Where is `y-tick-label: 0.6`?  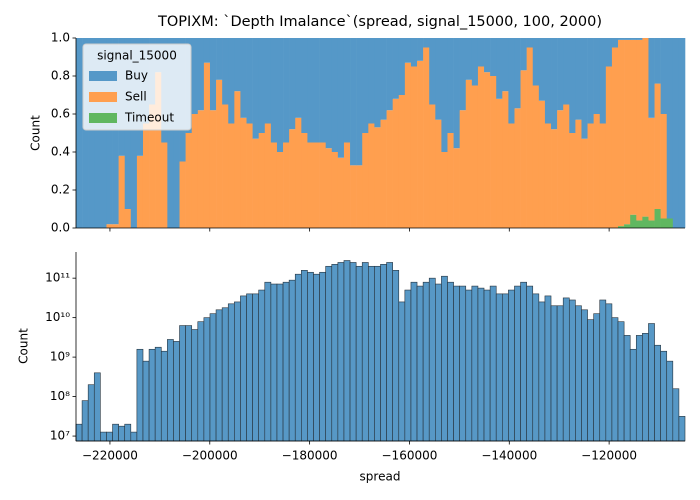 y-tick-label: 0.6 is located at coordinates (60, 114).